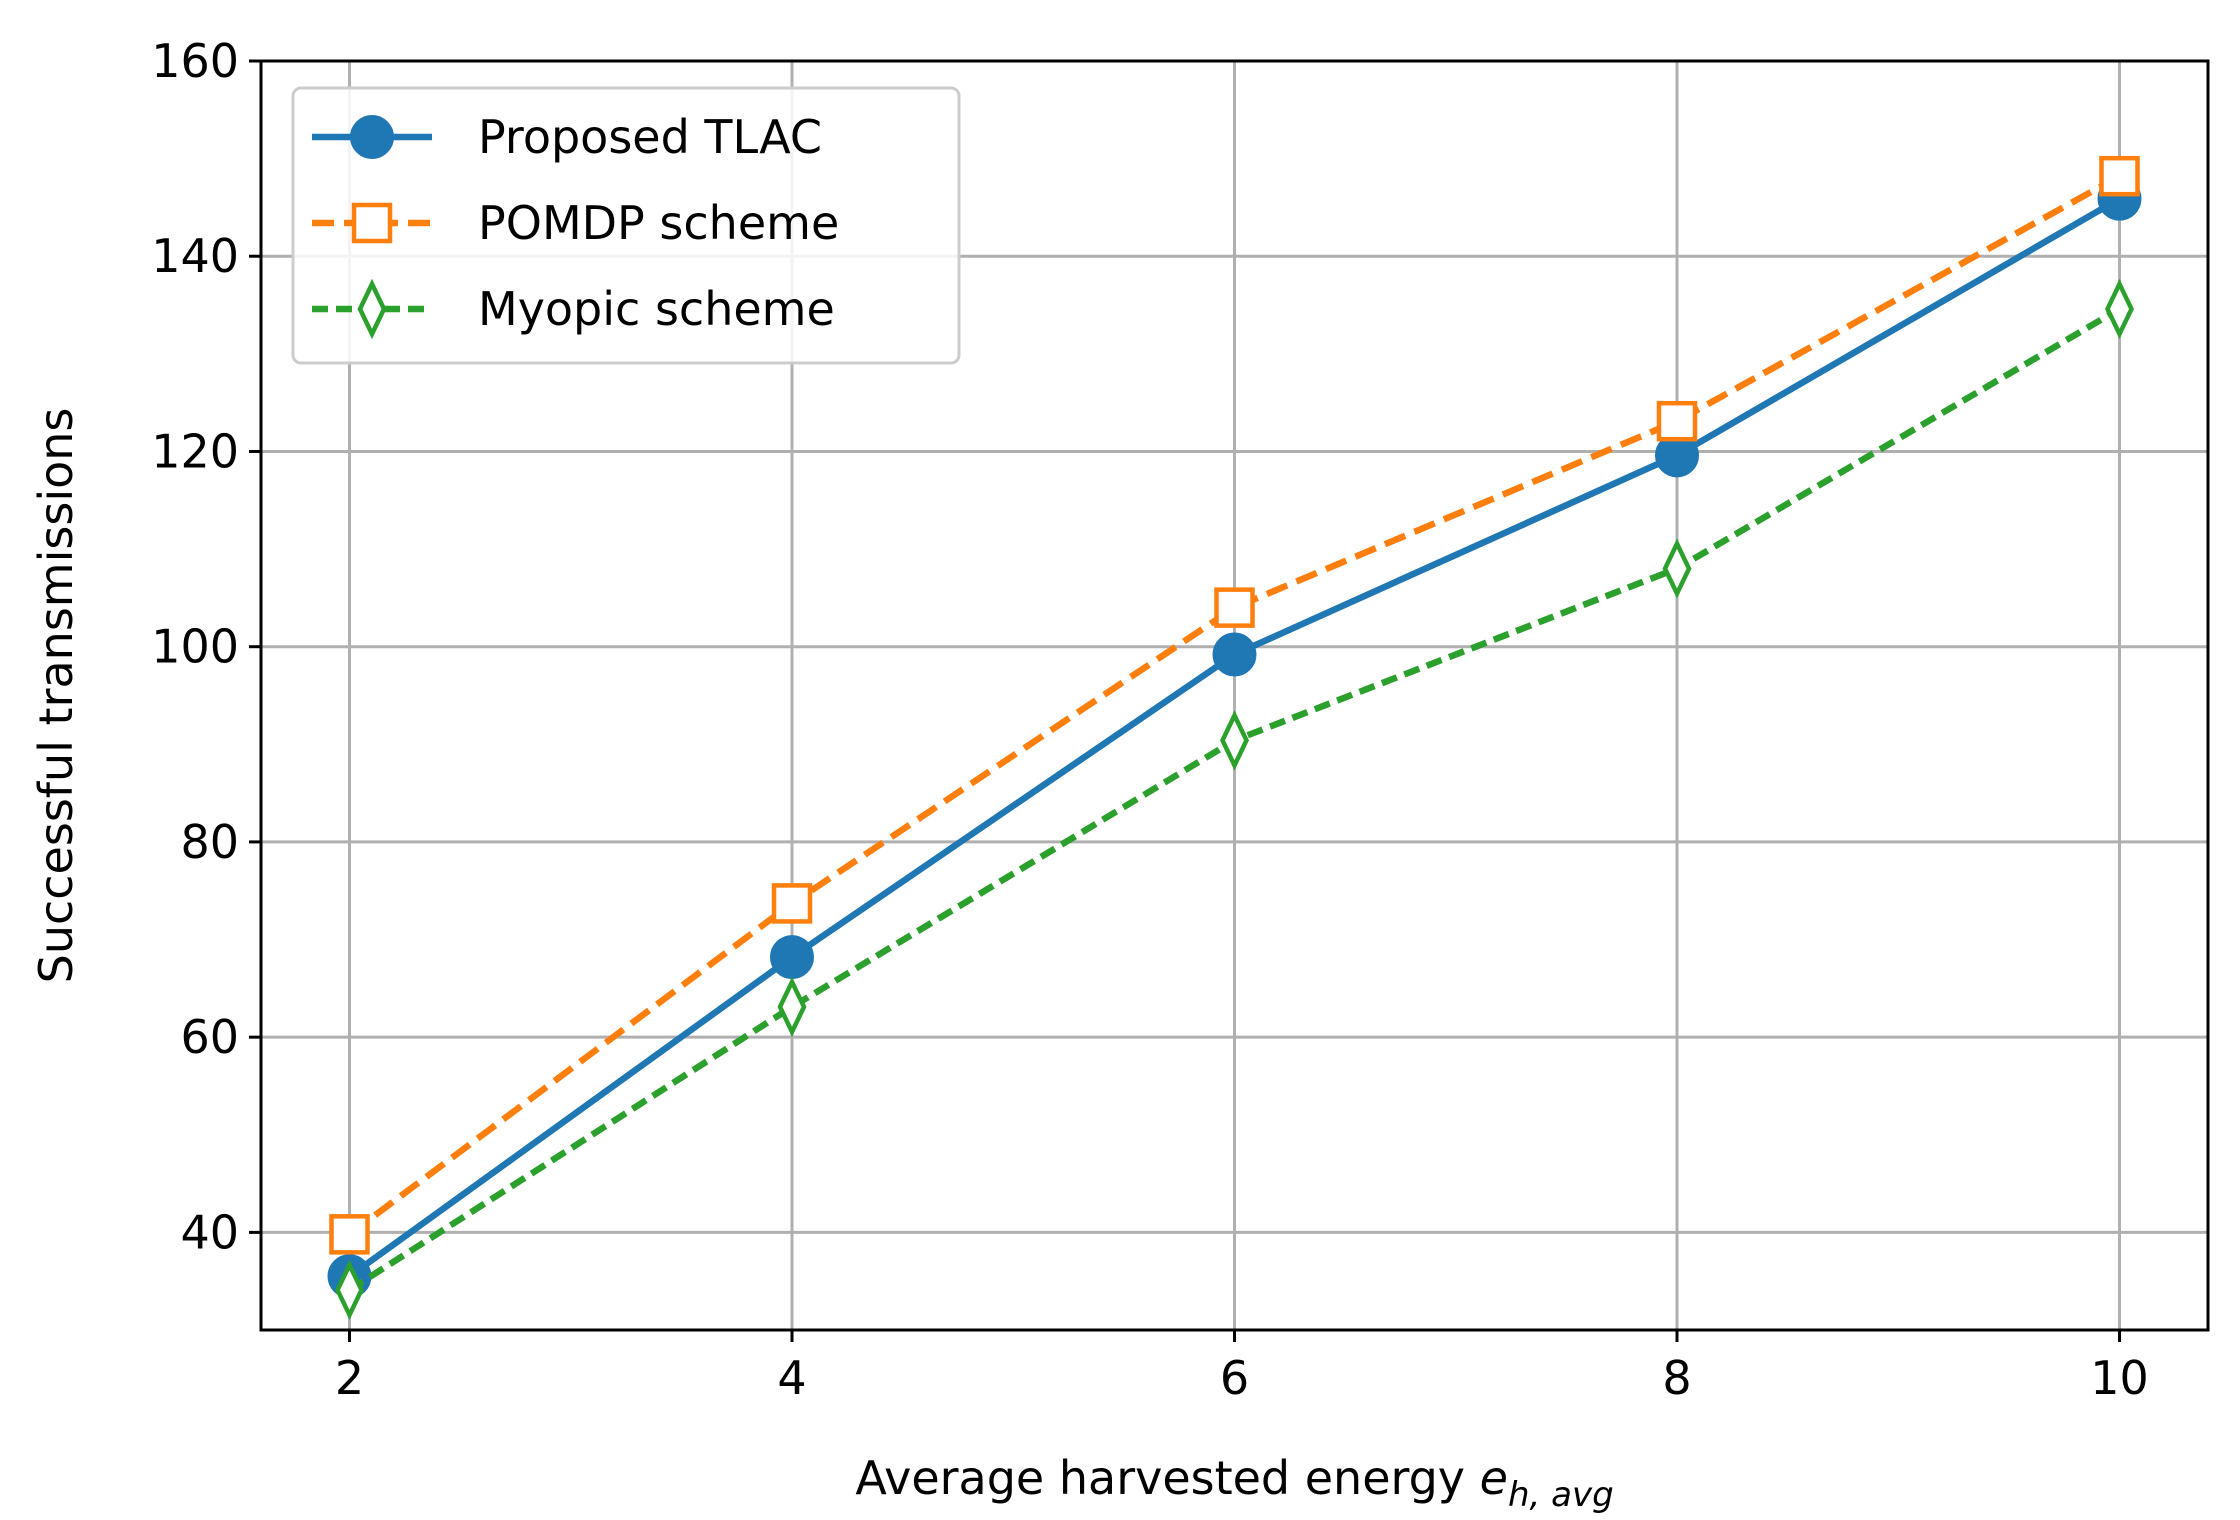 This screenshot has width=2240, height=1520. I want to click on y-tick-label: 40, so click(209, 1232).